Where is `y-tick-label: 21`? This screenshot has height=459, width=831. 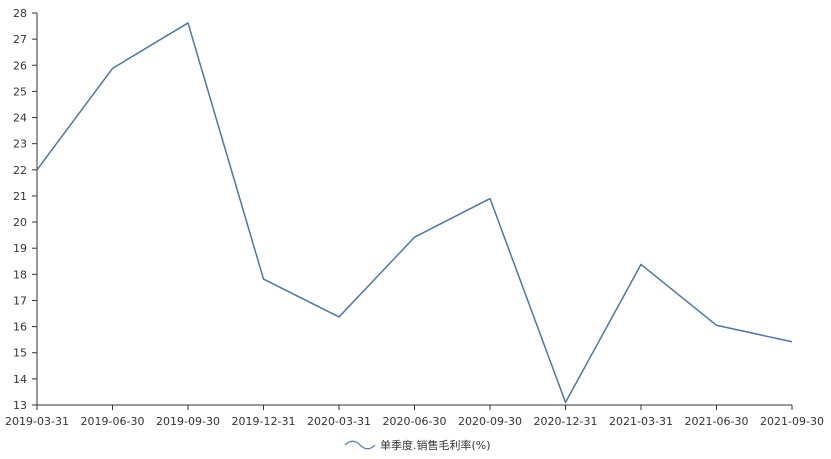
y-tick-label: 21 is located at coordinates (20, 196).